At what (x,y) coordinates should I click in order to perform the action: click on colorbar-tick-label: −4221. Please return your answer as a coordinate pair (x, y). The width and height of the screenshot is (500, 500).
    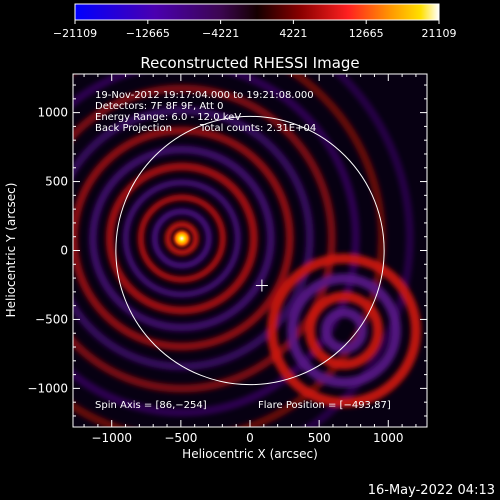
    Looking at the image, I should click on (220, 33).